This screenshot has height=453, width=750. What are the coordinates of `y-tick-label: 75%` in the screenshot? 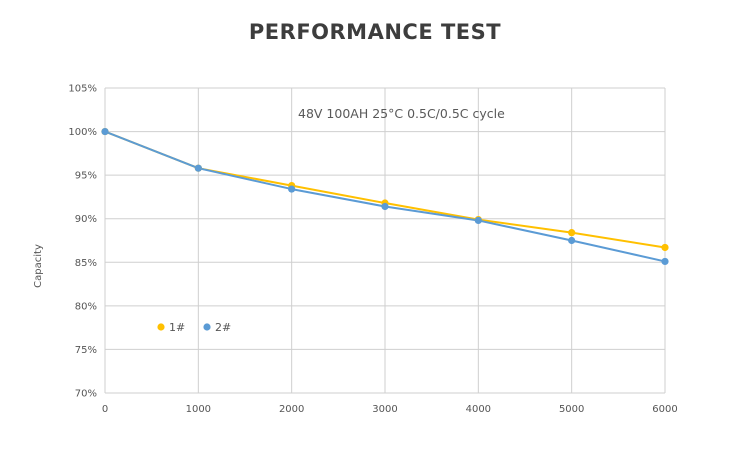 It's located at (86, 350).